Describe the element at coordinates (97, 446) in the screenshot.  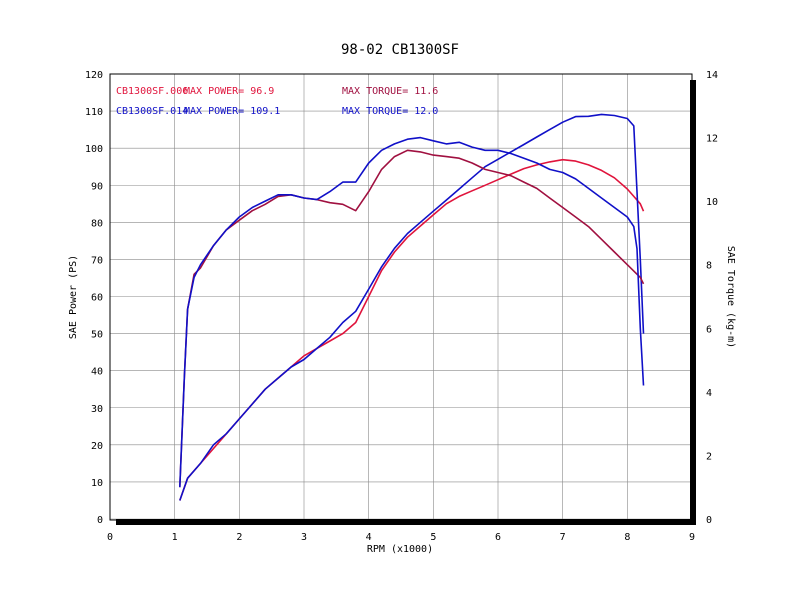
I see `left-tick-20: 20` at that location.